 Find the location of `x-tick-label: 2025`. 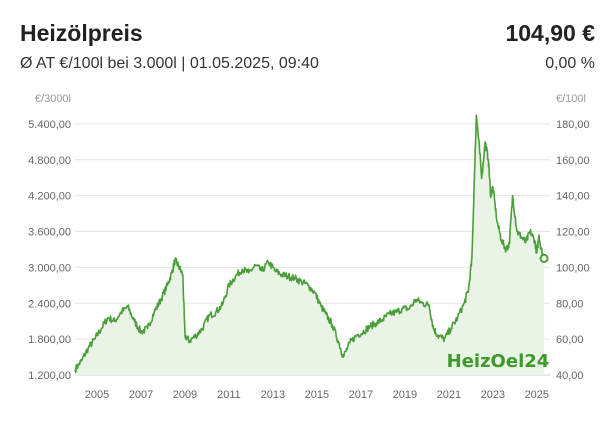

x-tick-label: 2025 is located at coordinates (537, 395).